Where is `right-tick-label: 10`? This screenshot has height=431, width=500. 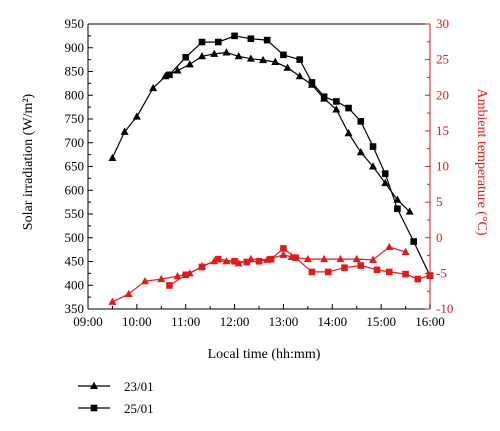 right-tick-label: 10 is located at coordinates (442, 166).